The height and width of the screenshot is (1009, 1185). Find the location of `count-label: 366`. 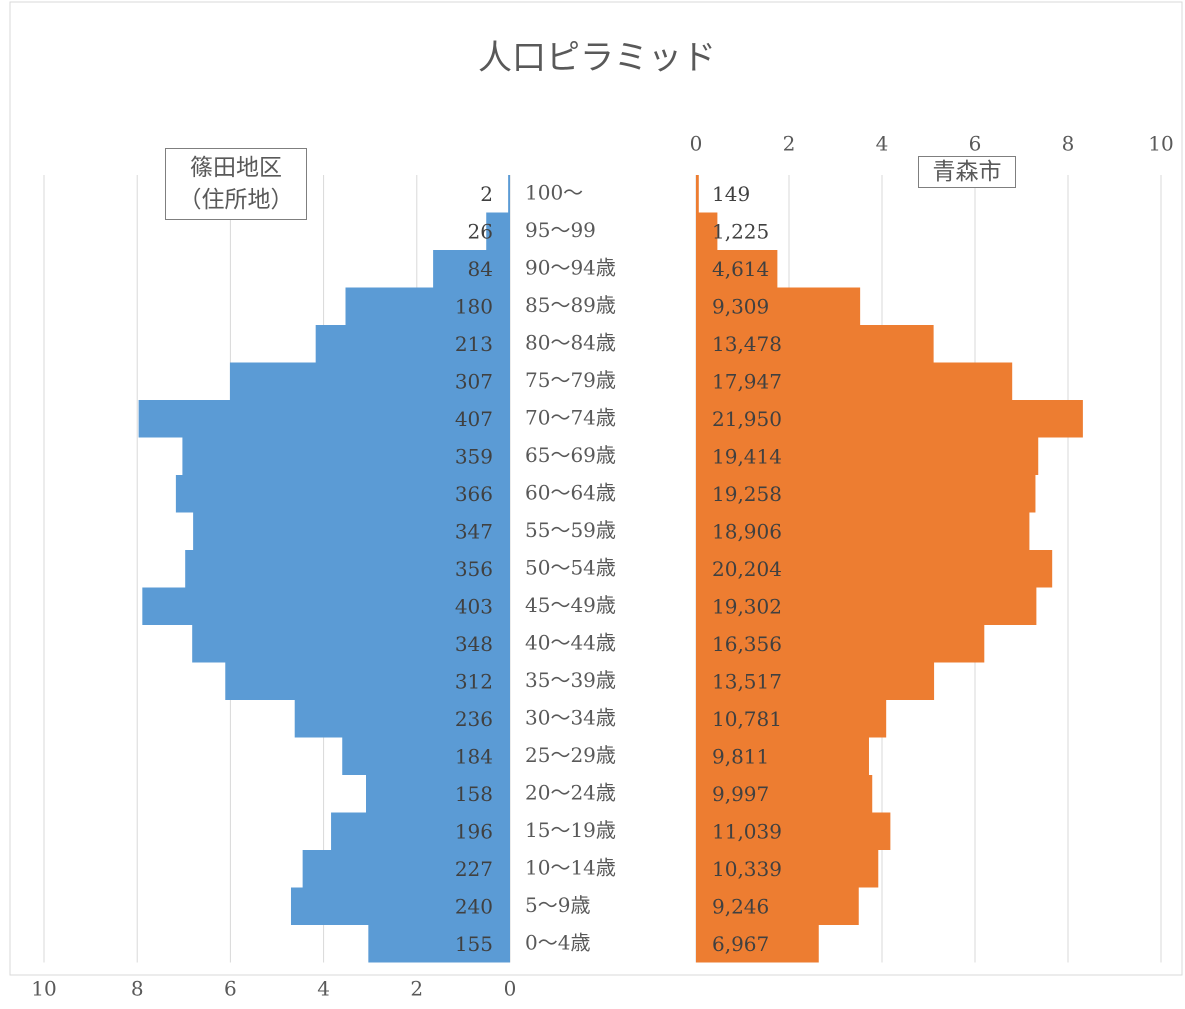

count-label: 366 is located at coordinates (474, 494).